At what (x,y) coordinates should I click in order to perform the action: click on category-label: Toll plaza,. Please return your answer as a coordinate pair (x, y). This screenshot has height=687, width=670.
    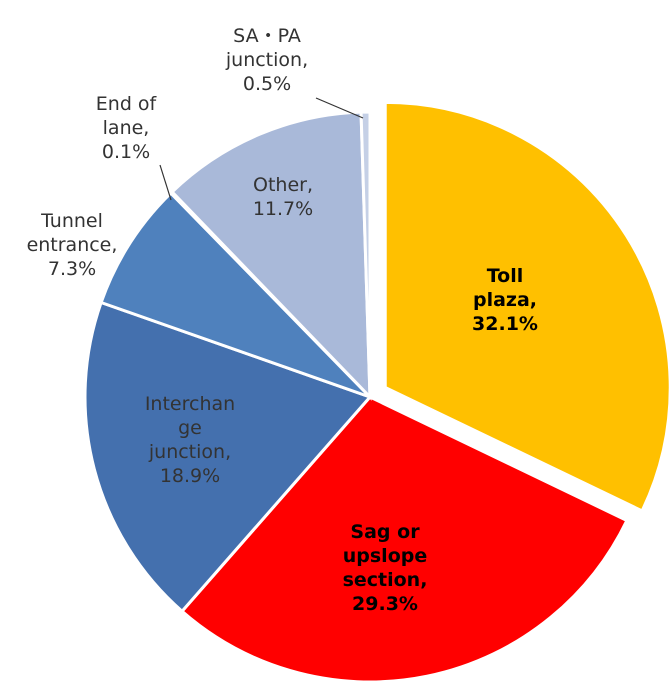
    Looking at the image, I should click on (505, 288).